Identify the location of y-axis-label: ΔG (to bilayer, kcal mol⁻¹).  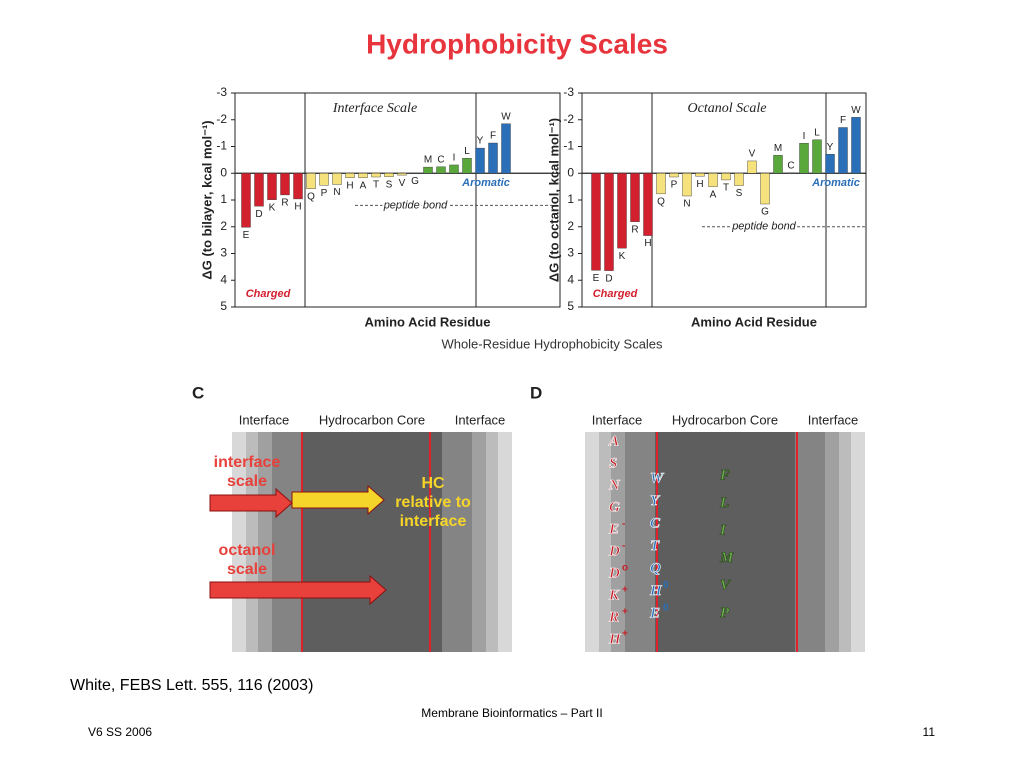
(206, 199).